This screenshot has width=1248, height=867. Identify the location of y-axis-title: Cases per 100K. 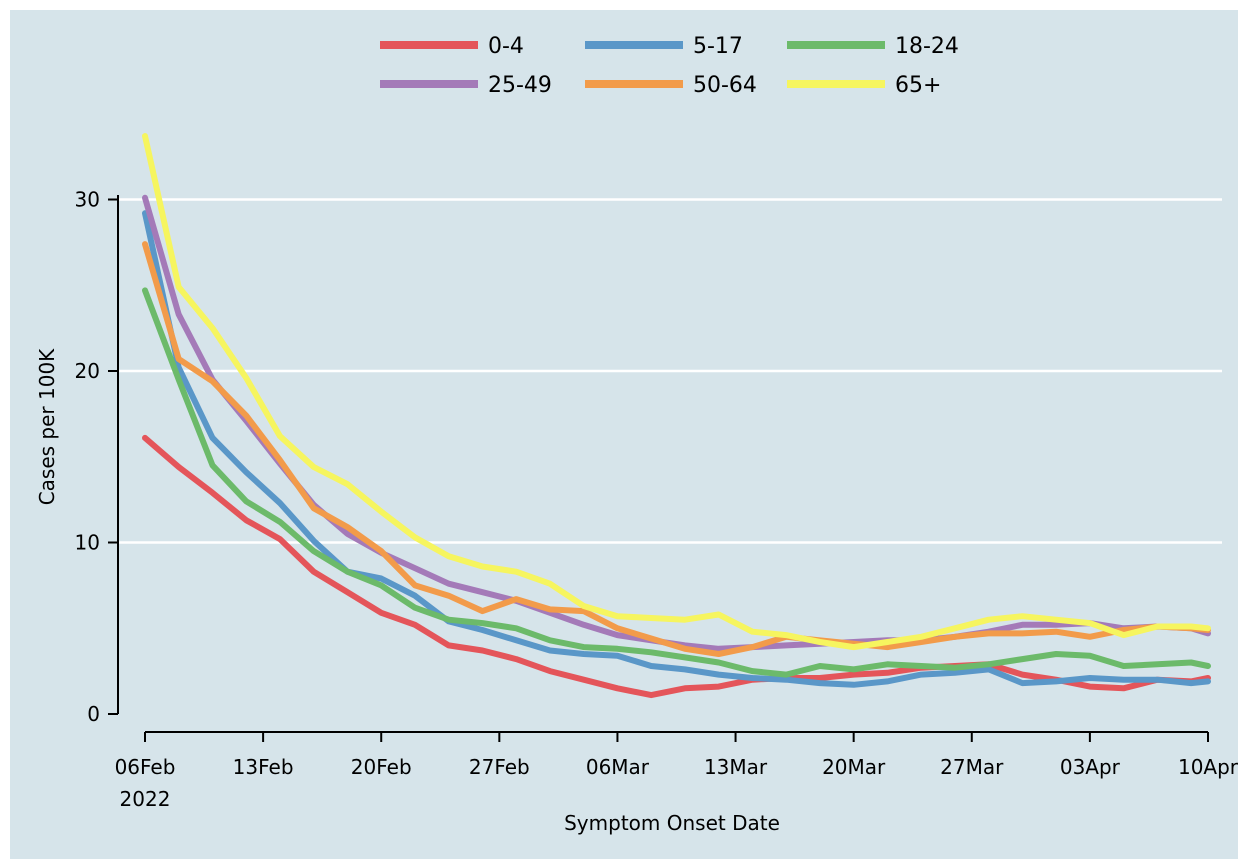
(47, 426).